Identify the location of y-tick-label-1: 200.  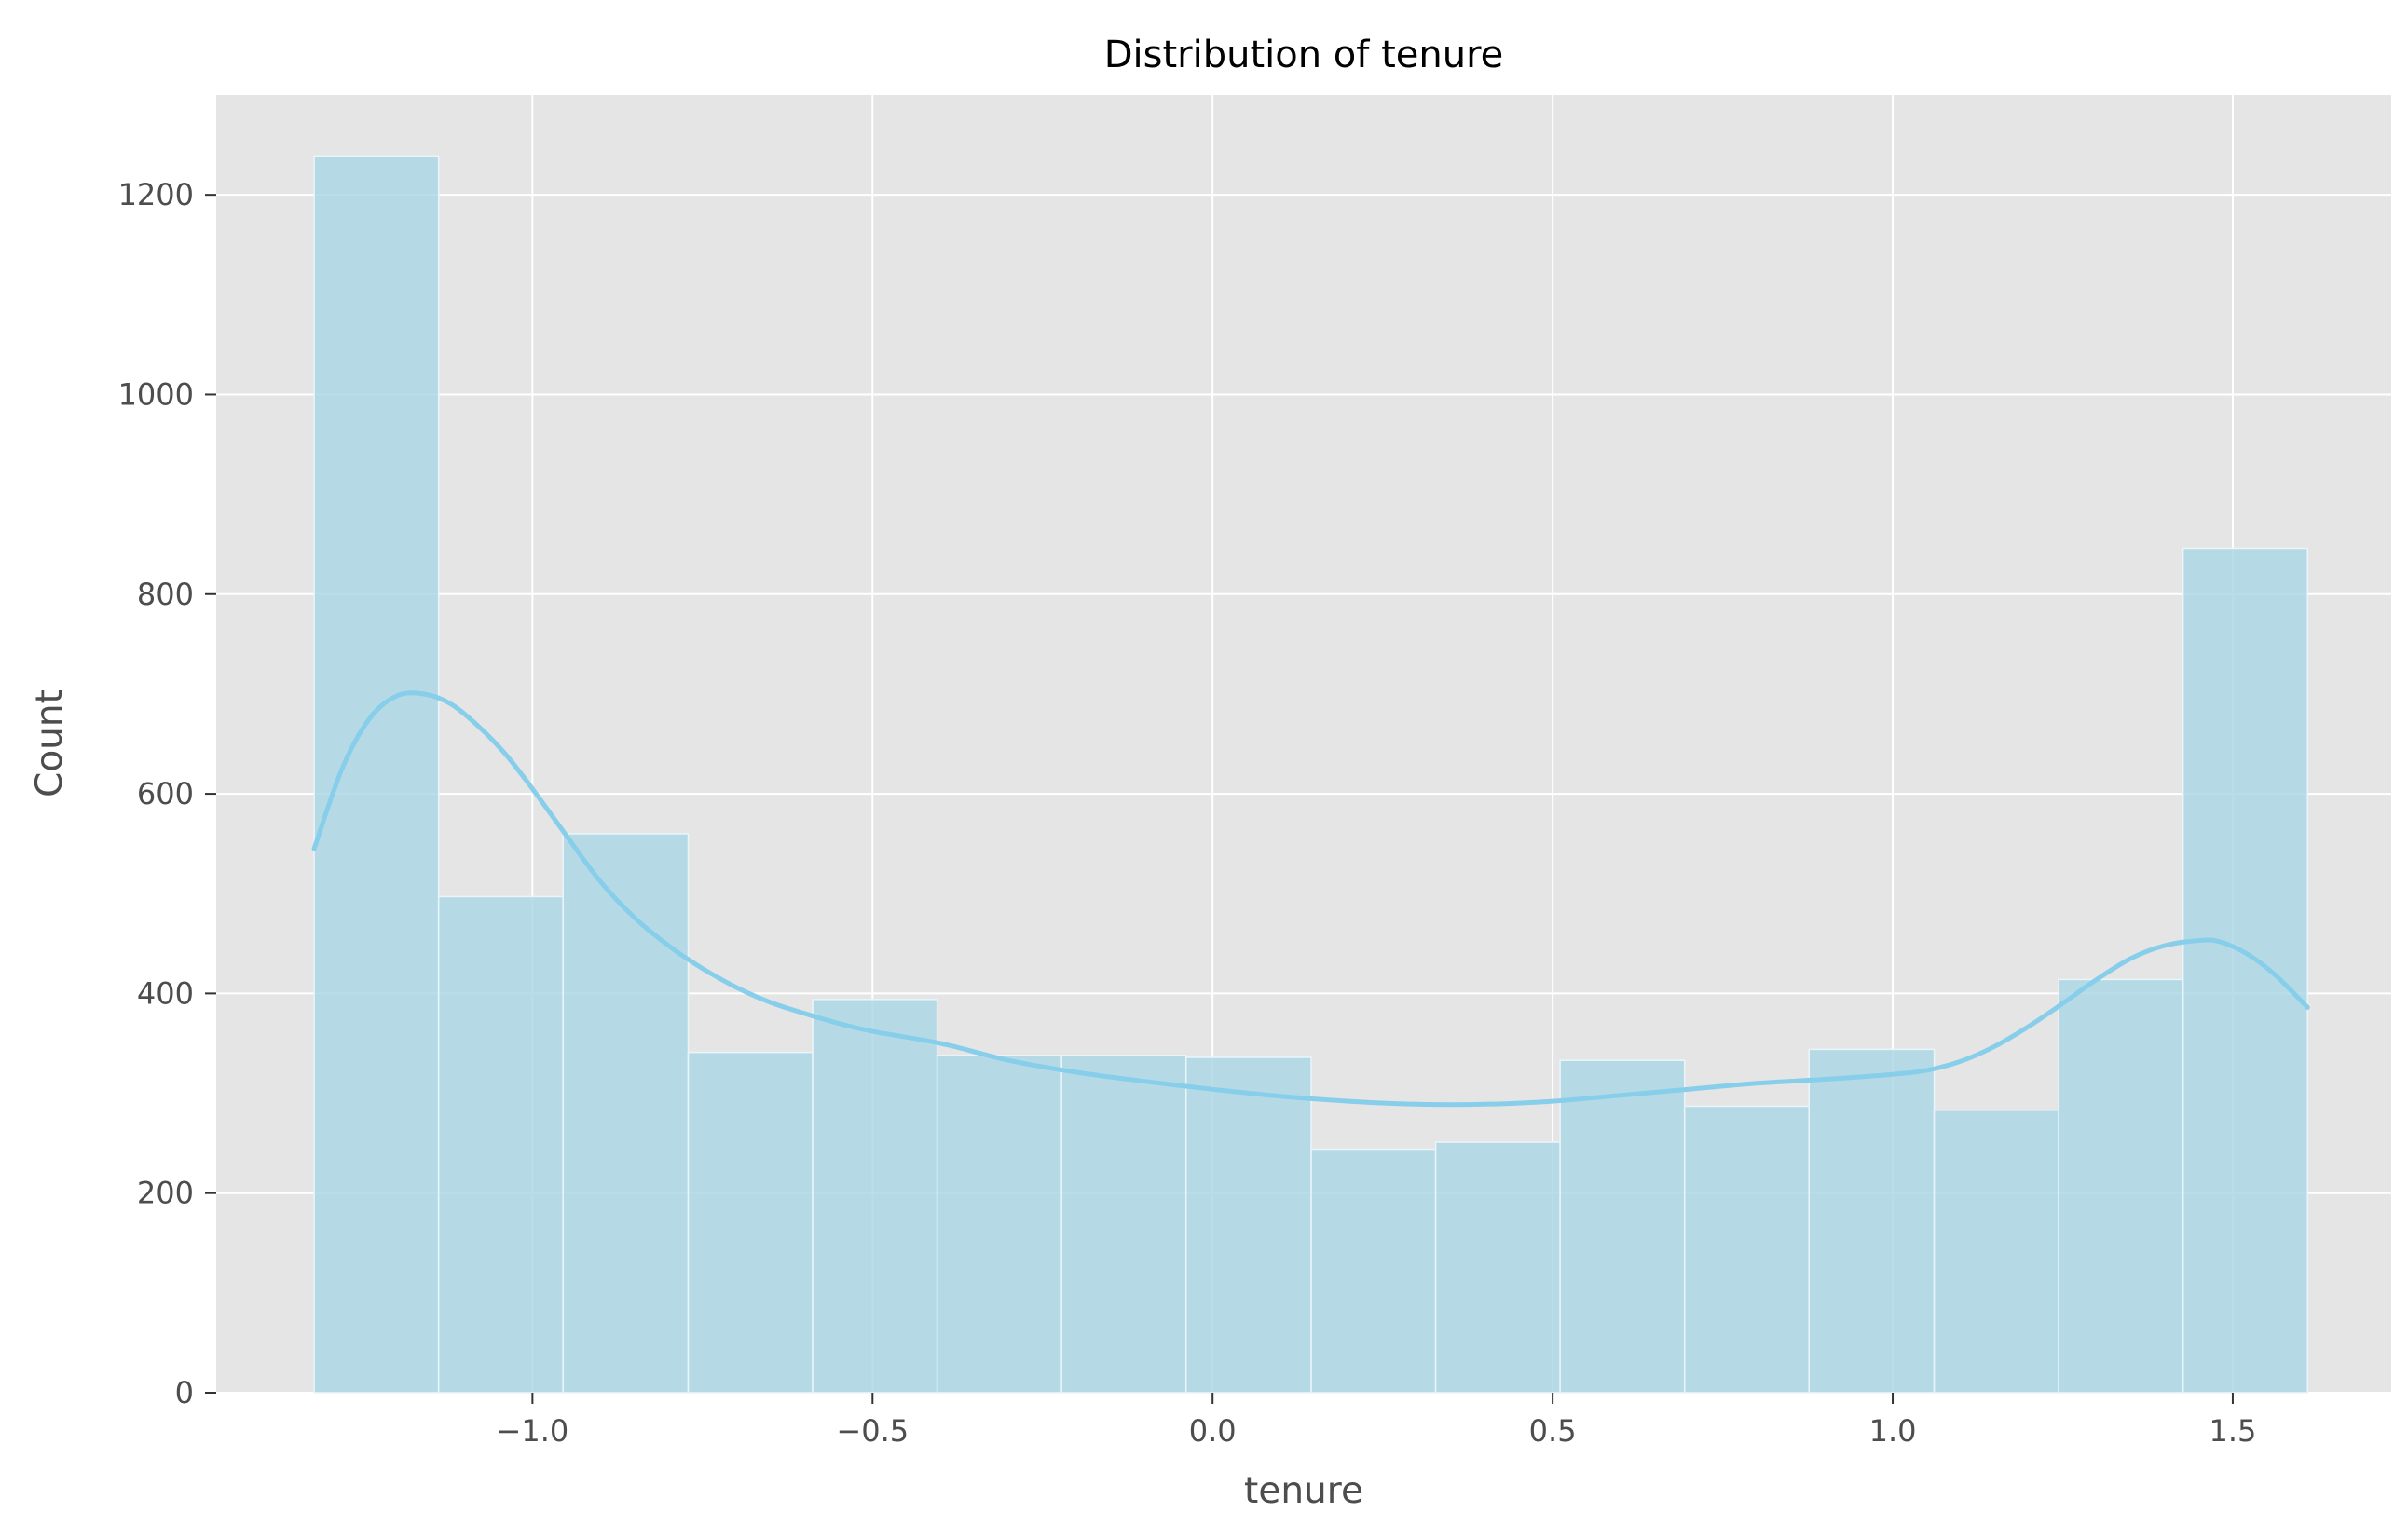
(165, 1193).